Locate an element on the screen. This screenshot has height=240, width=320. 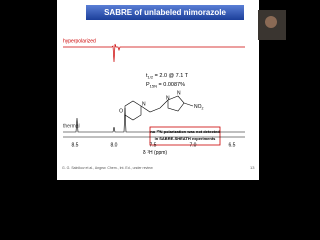
hyper-spectrum is located at coordinates (154, 53).